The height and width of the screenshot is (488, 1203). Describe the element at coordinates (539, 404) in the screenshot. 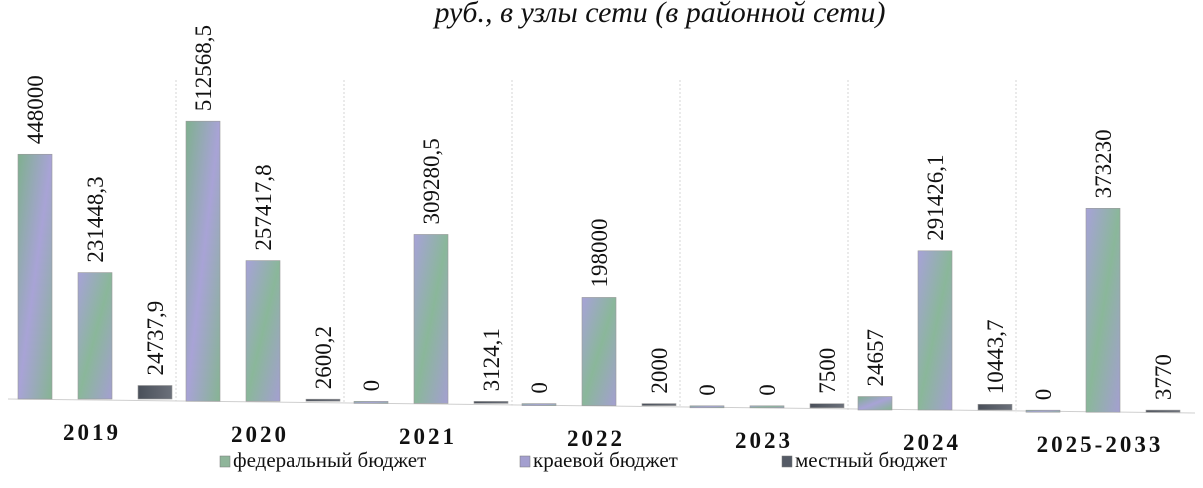

I see `bar-2022-s0` at that location.